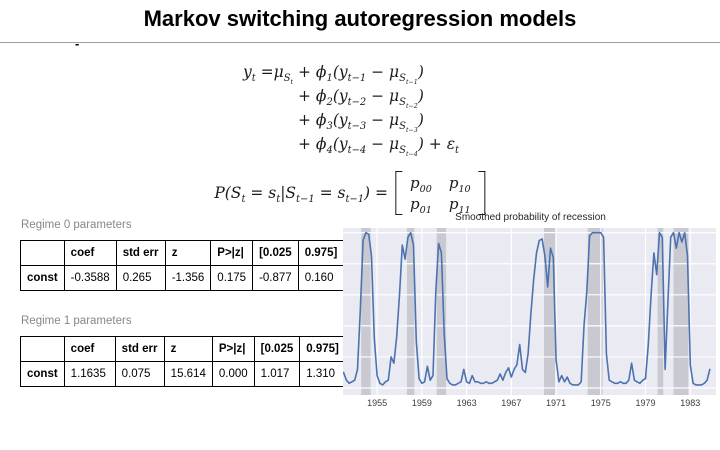 This screenshot has width=720, height=450. Describe the element at coordinates (466, 403) in the screenshot. I see `x-tick-label: 1963` at that location.